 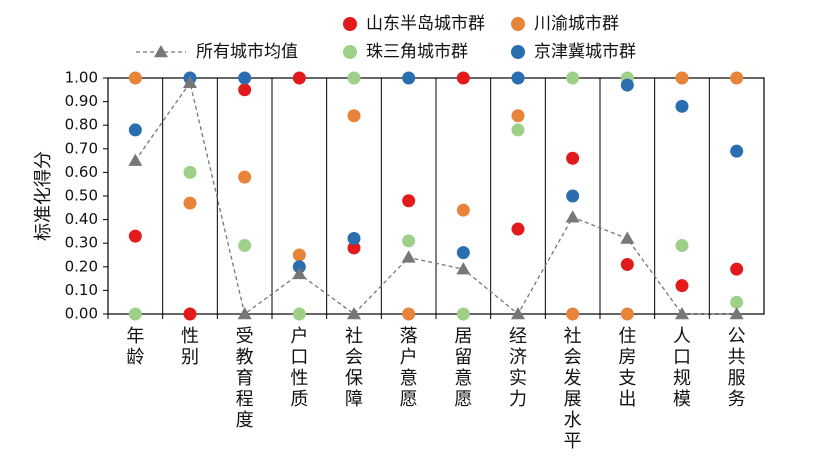 What do you see at coordinates (81, 172) in the screenshot?
I see `y-tick-label: 0.60` at bounding box center [81, 172].